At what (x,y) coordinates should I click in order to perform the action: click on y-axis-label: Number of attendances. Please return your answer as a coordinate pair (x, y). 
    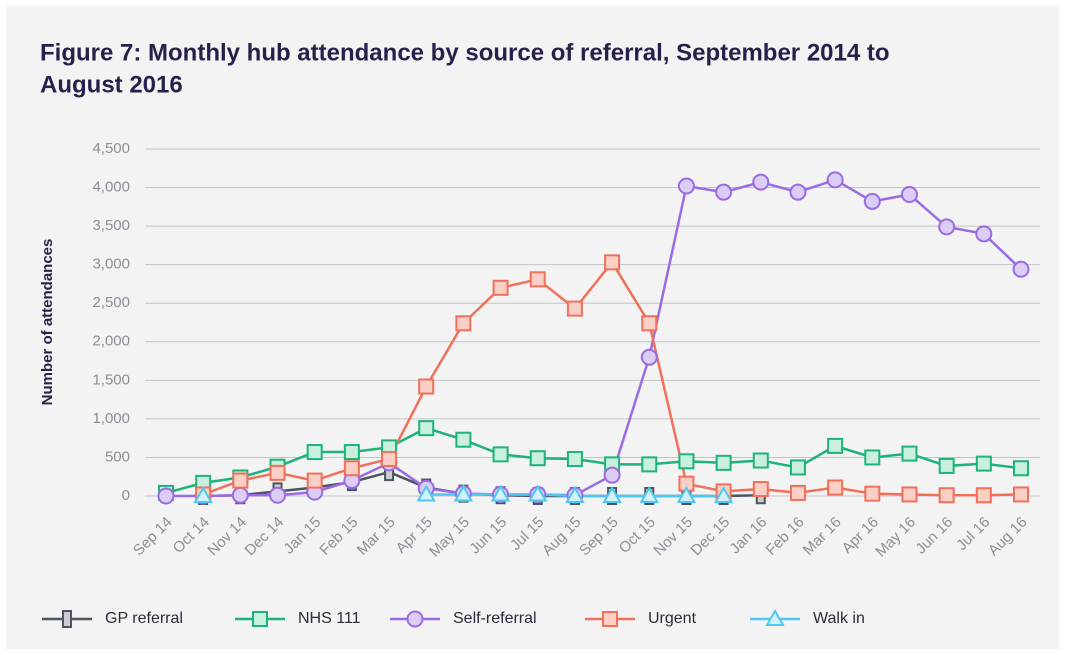
    Looking at the image, I should click on (47, 322).